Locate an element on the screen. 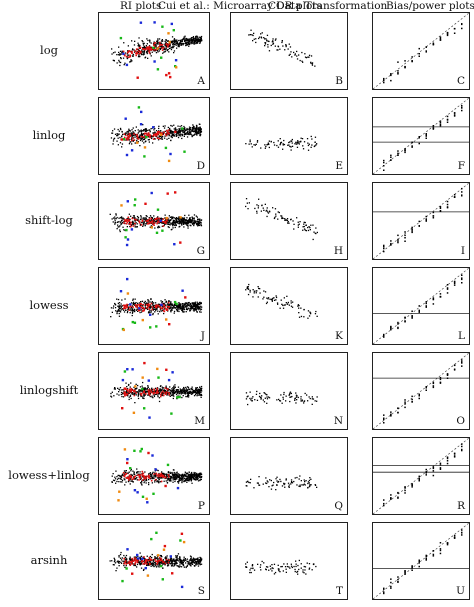 This screenshot has width=474, height=607. bias-plot-panel: F is located at coordinates (421, 136).